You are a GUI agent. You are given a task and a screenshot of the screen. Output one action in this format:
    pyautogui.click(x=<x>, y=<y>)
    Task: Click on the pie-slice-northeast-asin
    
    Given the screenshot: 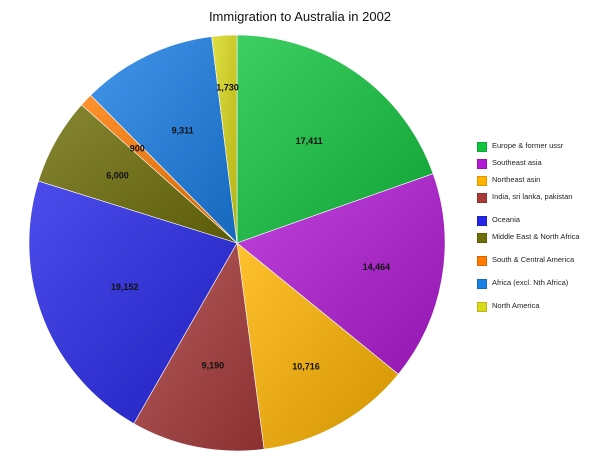 What is the action you would take?
    pyautogui.click(x=317, y=346)
    